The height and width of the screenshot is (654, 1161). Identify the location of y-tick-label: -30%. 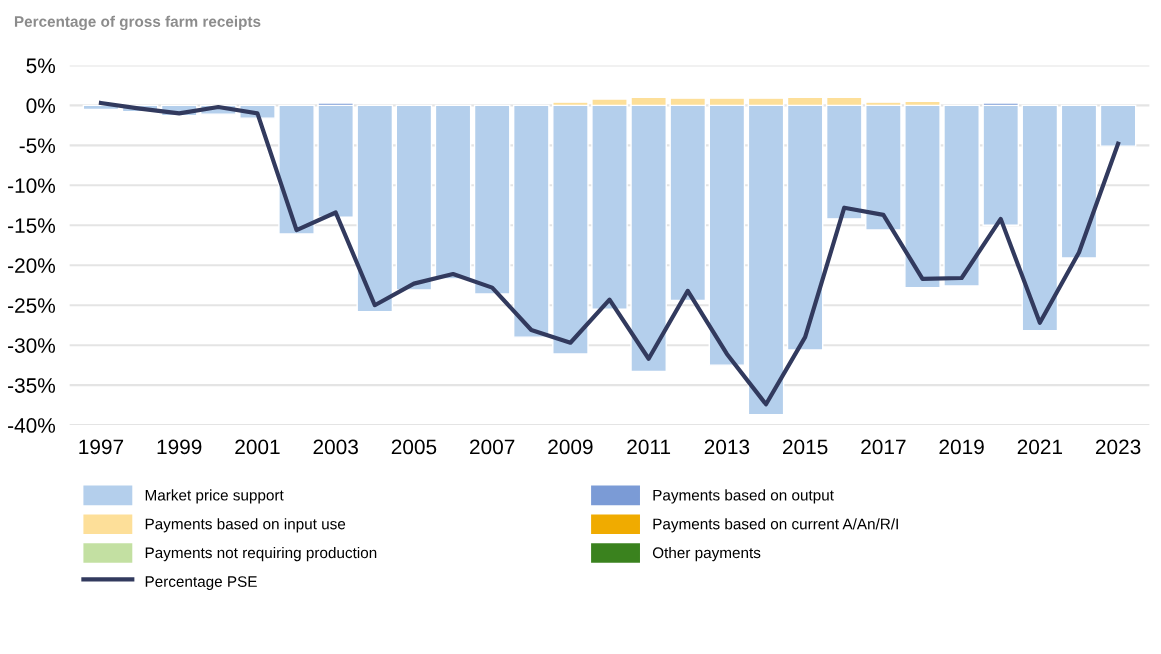
(32, 345).